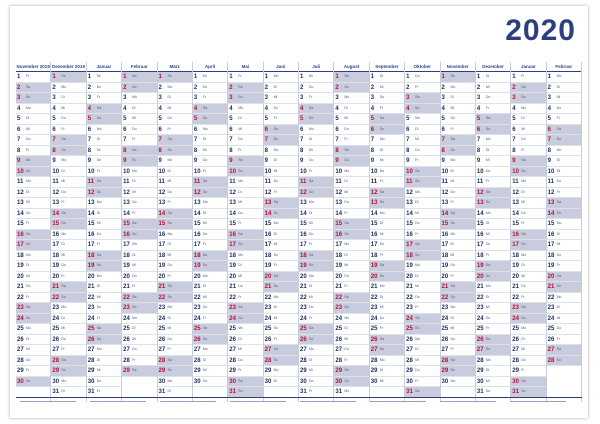 The width and height of the screenshot is (600, 424). Describe the element at coordinates (303, 203) in the screenshot. I see `day-number: 13` at that location.